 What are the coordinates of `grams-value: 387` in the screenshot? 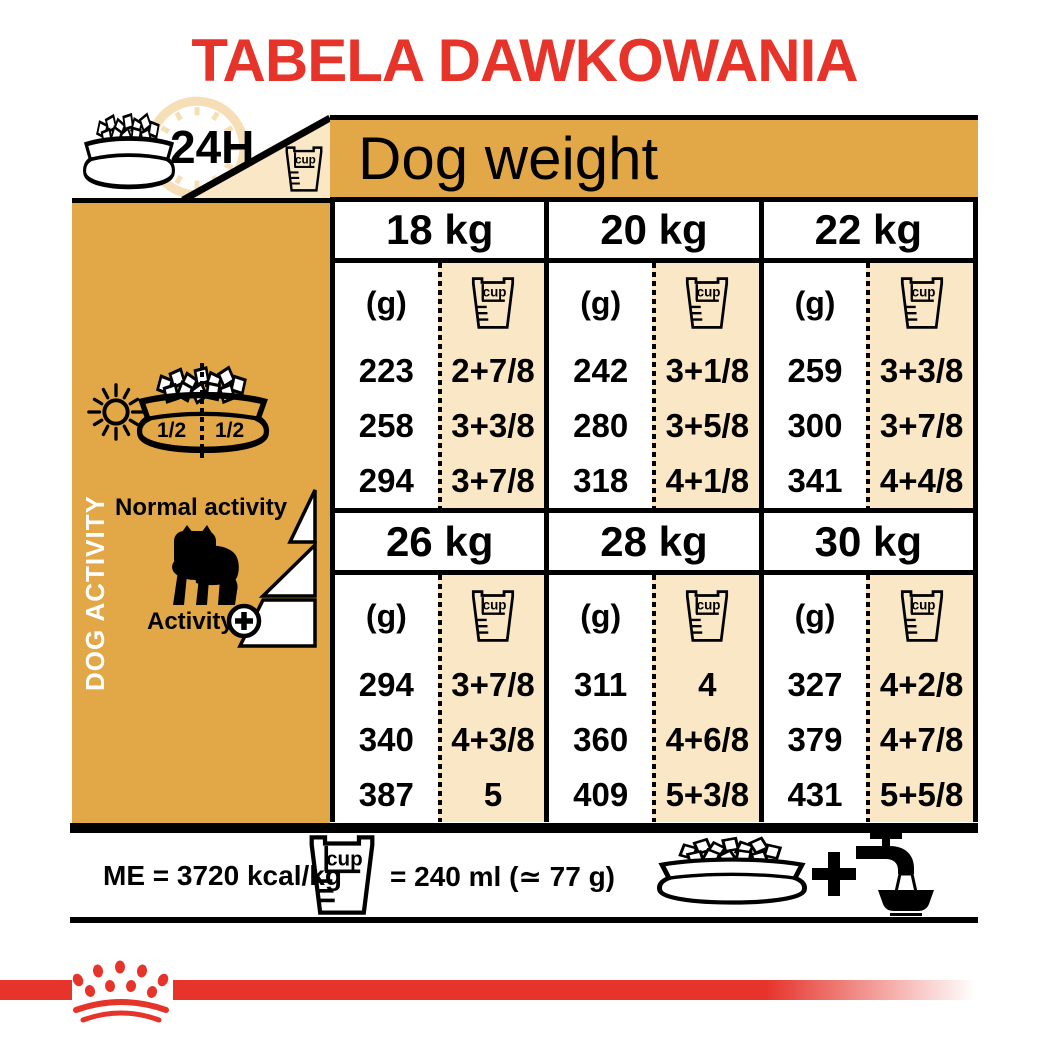 It's located at (386, 794).